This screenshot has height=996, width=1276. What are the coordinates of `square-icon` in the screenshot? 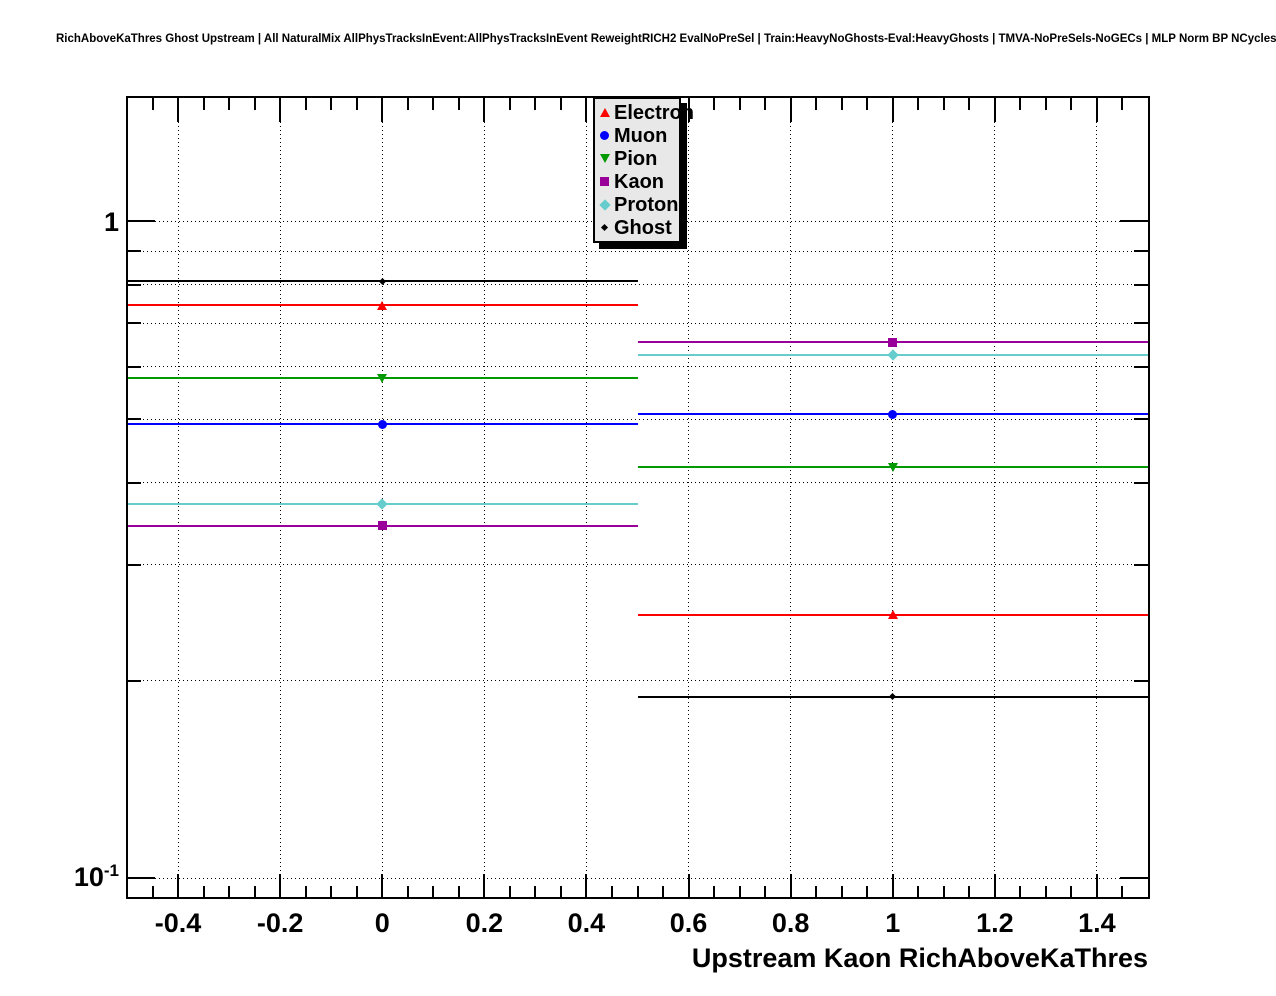 It's located at (604, 181).